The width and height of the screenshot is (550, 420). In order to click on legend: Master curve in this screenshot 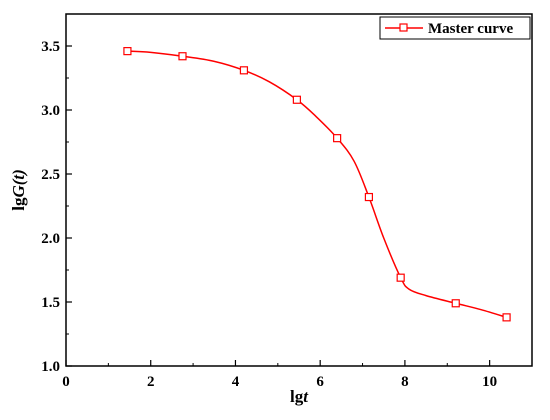, I will do `click(455, 28)`.